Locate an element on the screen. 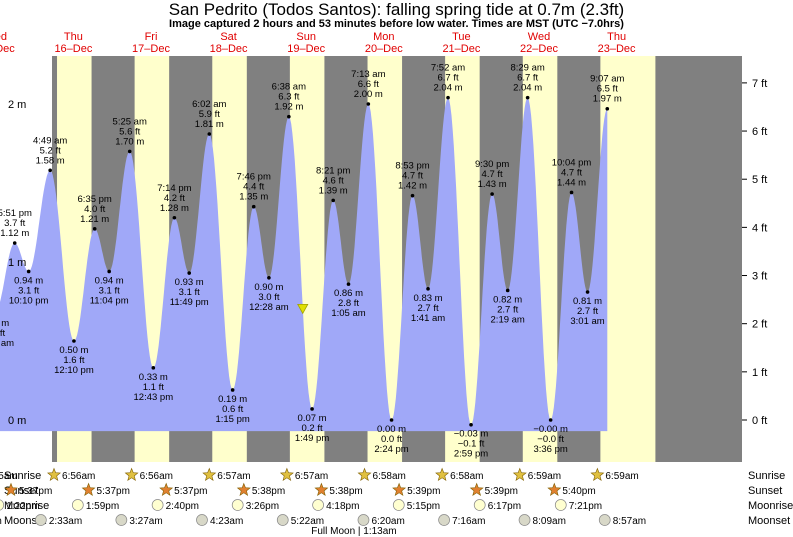 Image resolution: width=793 pixels, height=537 pixels. high-tide-time: 5:51 pm is located at coordinates (16, 213).